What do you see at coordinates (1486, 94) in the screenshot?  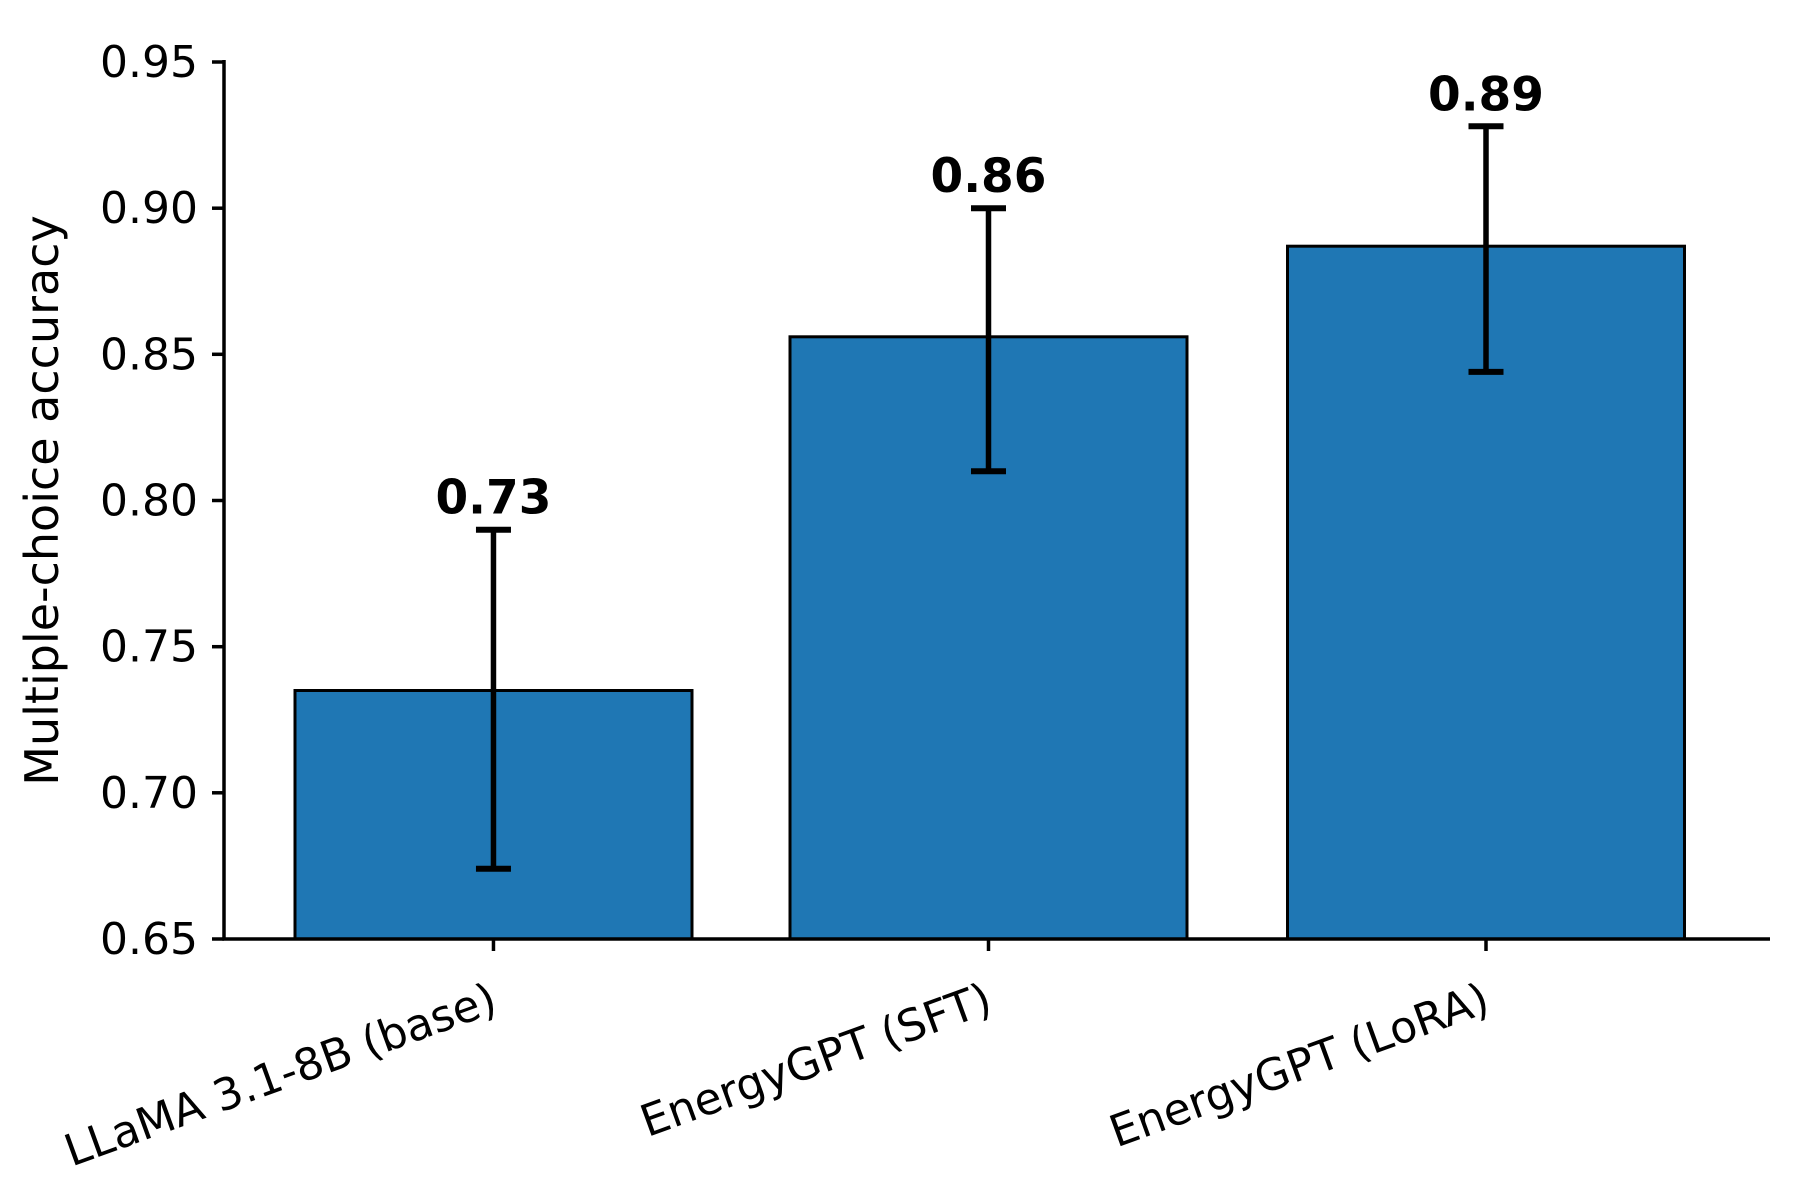 I see `bar-value-label-2: 0.89` at bounding box center [1486, 94].